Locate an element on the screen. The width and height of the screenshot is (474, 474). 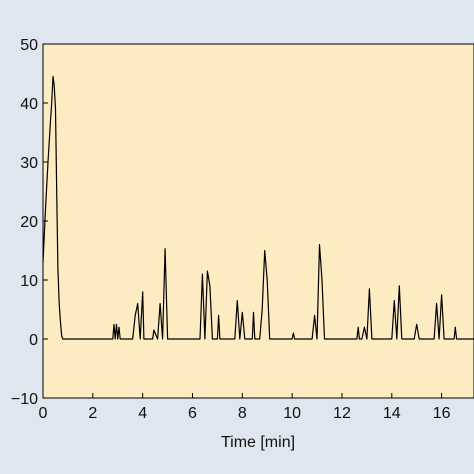
x-tick-label: 8 is located at coordinates (242, 413).